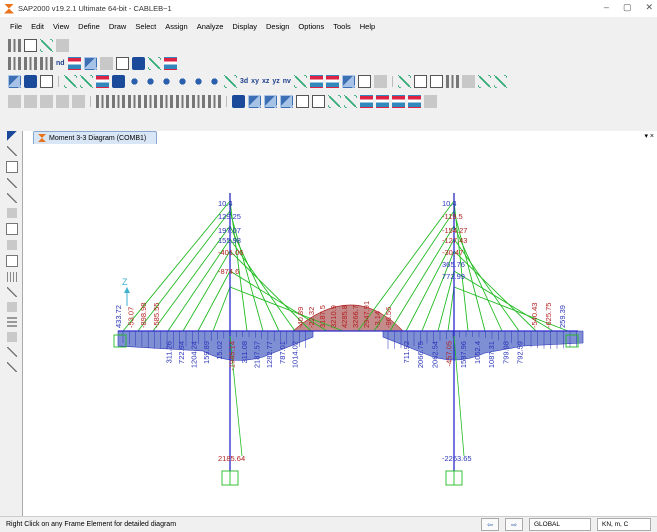 This screenshot has height=532, width=657. I want to click on new-icon, so click(14, 81).